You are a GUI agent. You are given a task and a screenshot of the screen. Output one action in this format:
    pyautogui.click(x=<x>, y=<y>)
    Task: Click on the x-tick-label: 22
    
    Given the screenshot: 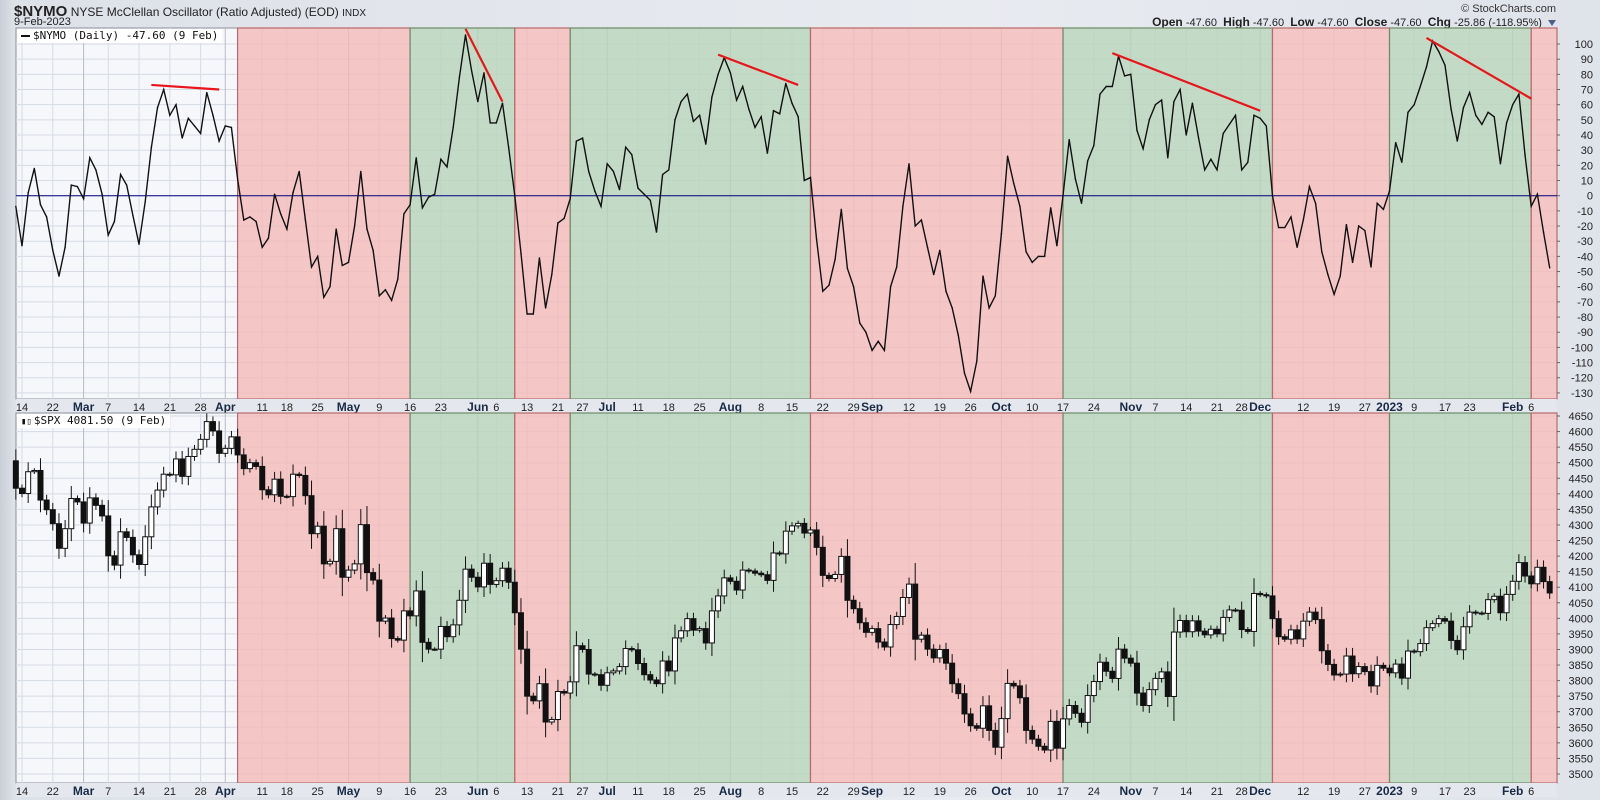 What is the action you would take?
    pyautogui.click(x=53, y=792)
    